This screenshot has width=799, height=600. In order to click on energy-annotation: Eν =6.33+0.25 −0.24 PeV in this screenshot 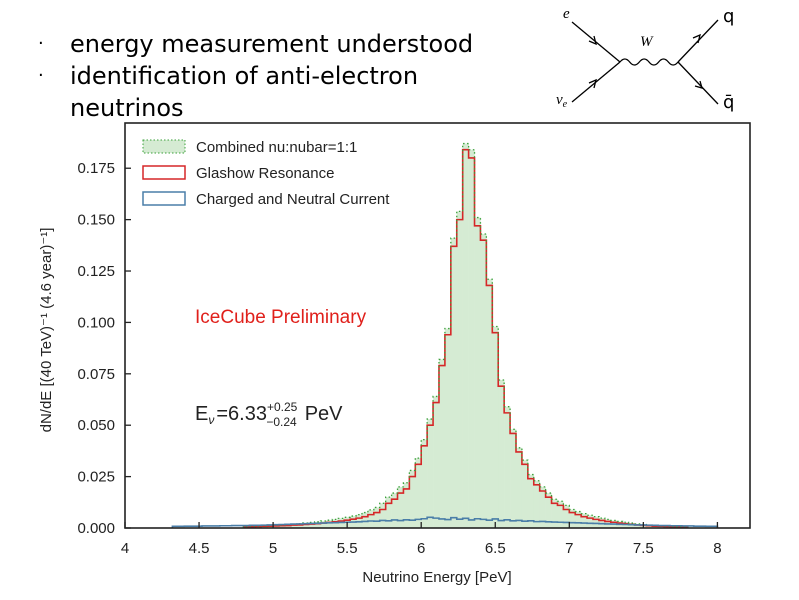, I will do `click(269, 414)`.